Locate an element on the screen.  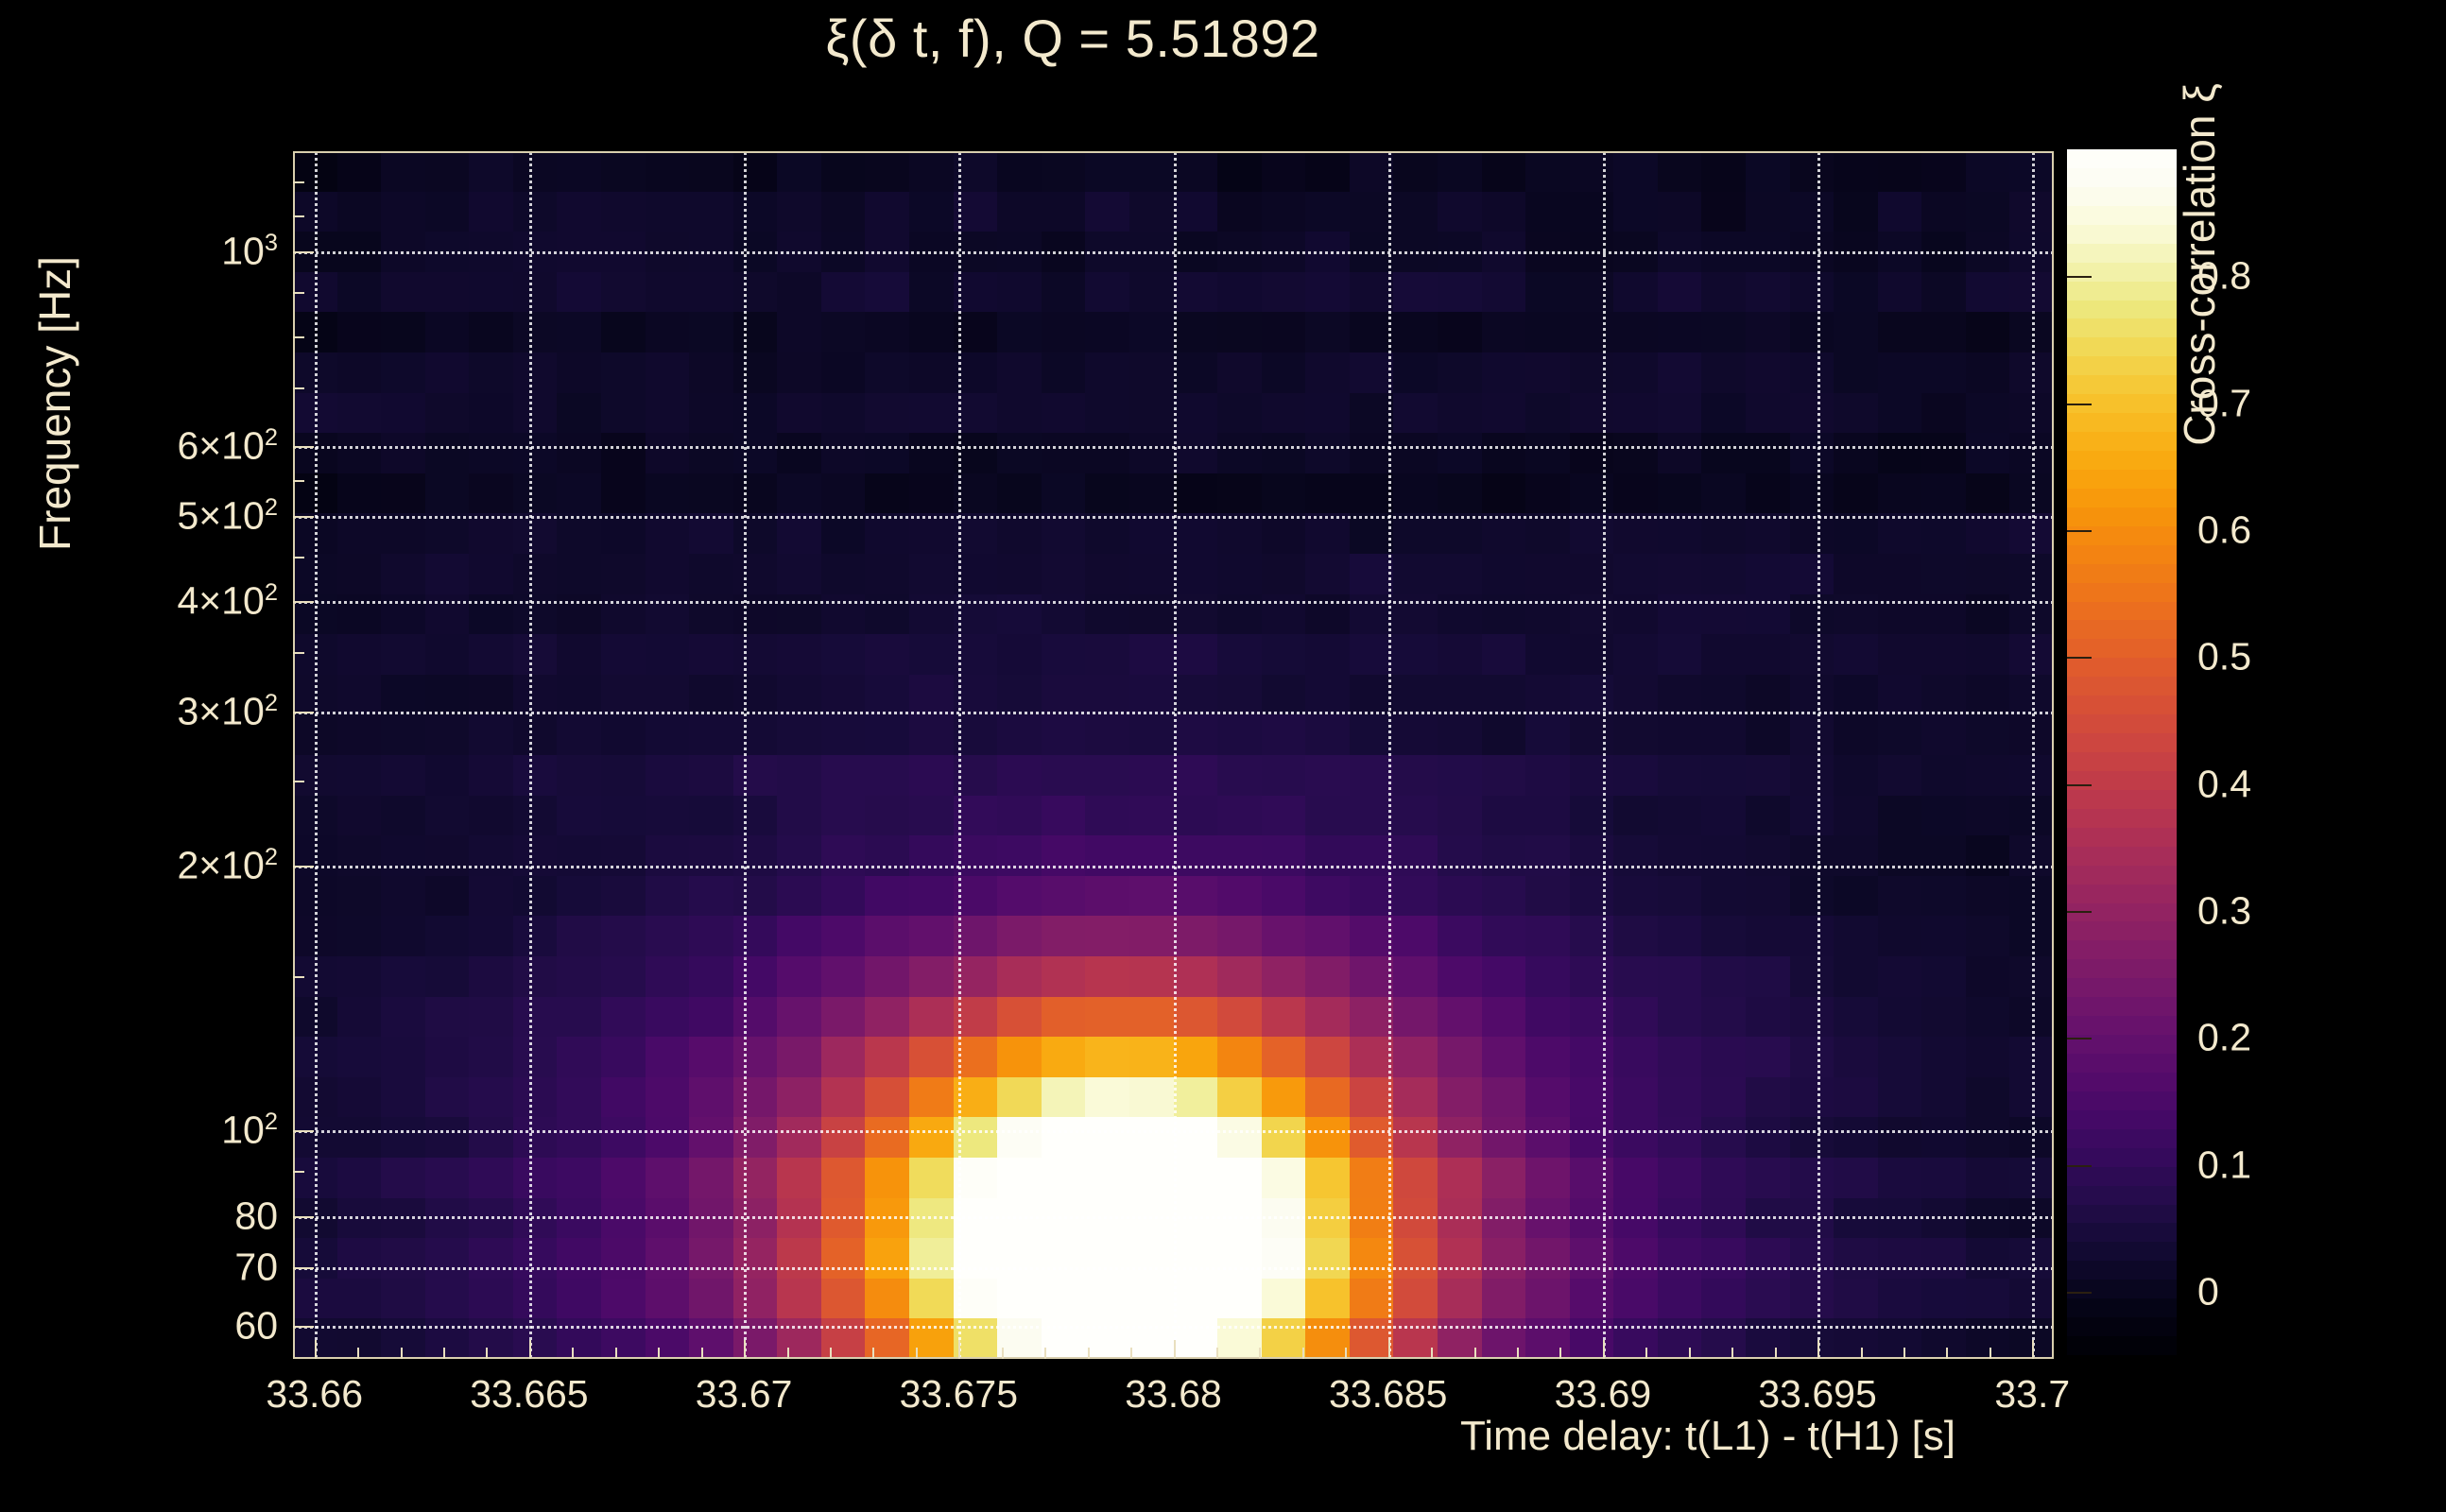
colorbar-tick is located at coordinates (2079, 1039).